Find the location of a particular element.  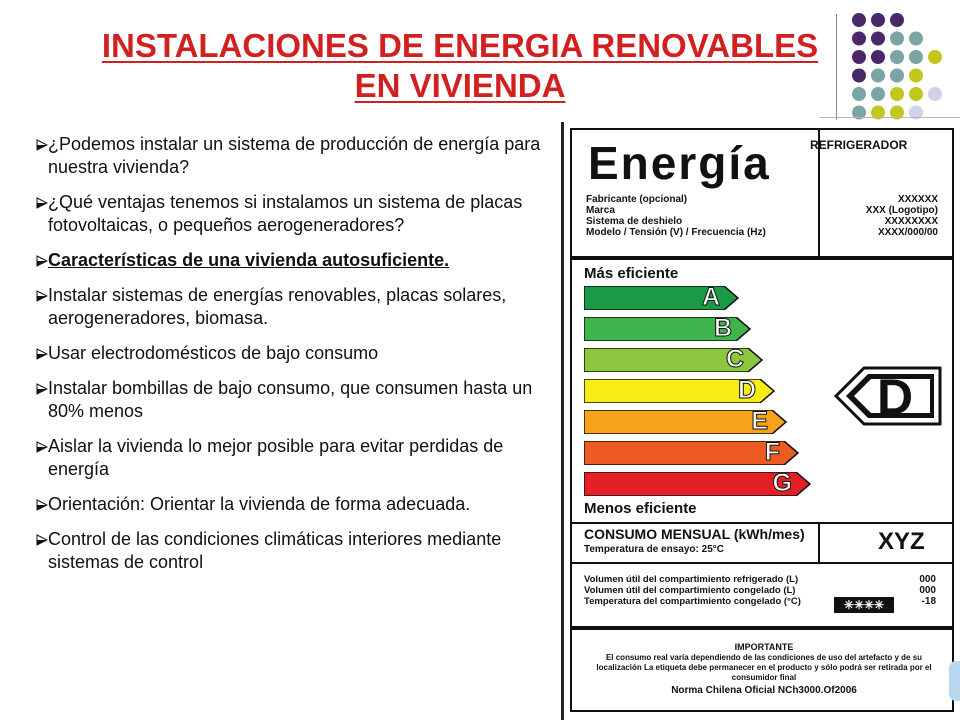

freezer-stars: ✳✳✳✳ is located at coordinates (864, 605).